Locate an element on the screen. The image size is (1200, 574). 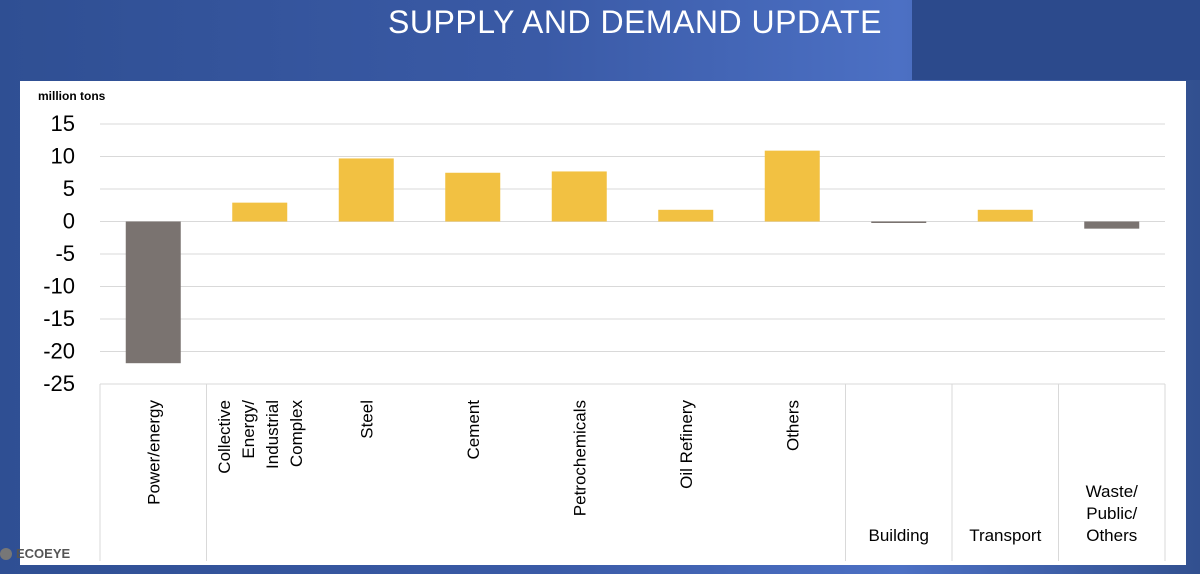
x-tick-label-line: Others is located at coordinates (792, 425).